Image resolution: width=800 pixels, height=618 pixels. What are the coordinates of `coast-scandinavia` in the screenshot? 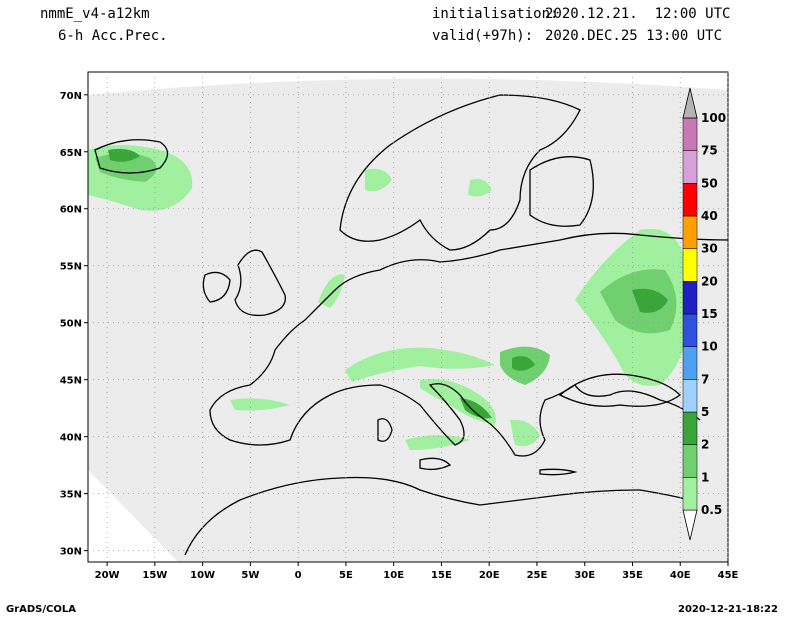 It's located at (460, 172).